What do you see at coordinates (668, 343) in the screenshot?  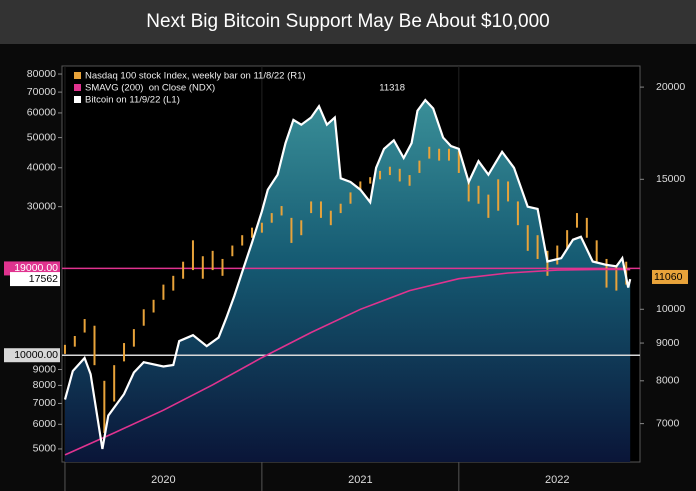 I see `y2-tick-label: 9000` at bounding box center [668, 343].